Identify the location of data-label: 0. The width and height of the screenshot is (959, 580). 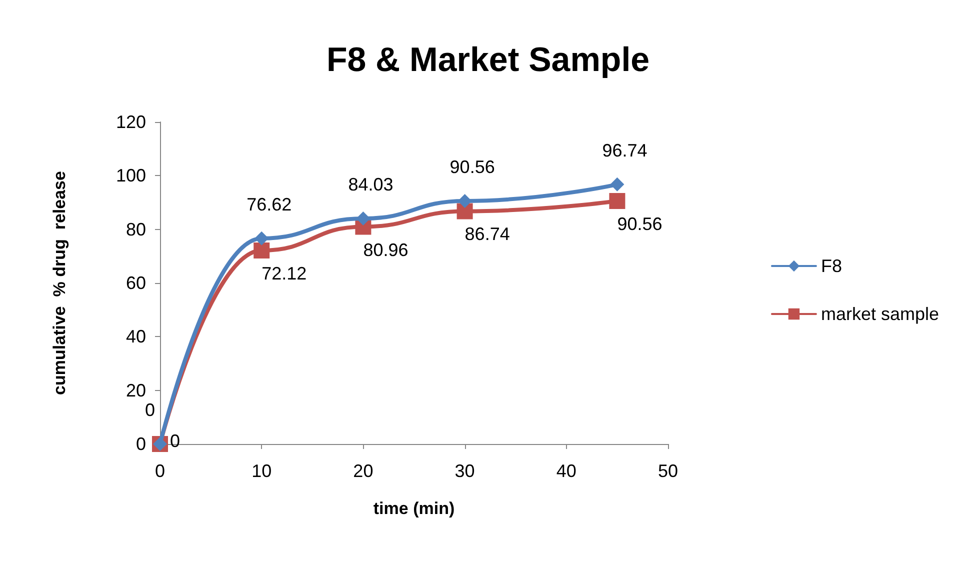
(175, 441).